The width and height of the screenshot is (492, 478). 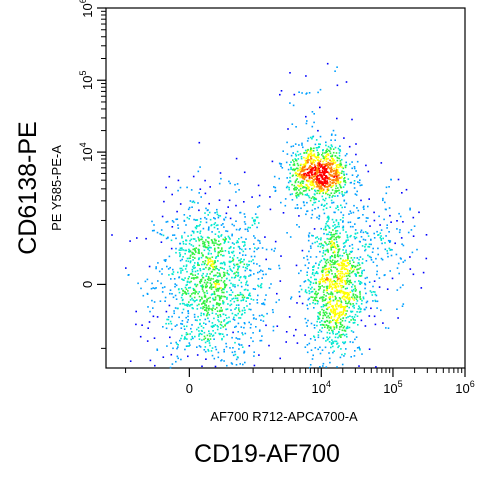 I want to click on y-tick-label: 106, so click(x=86, y=9).